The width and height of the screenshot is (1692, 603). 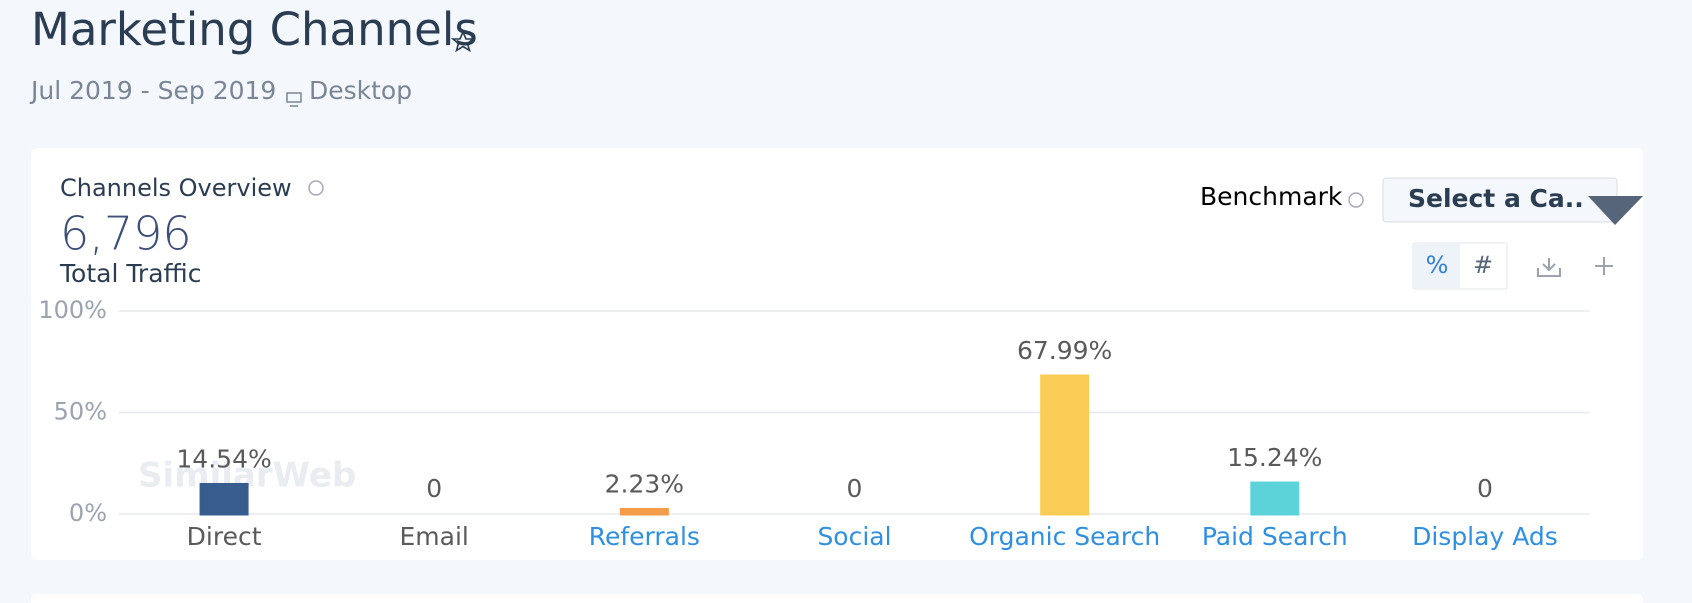 I want to click on favorite-star, so click(x=463, y=41).